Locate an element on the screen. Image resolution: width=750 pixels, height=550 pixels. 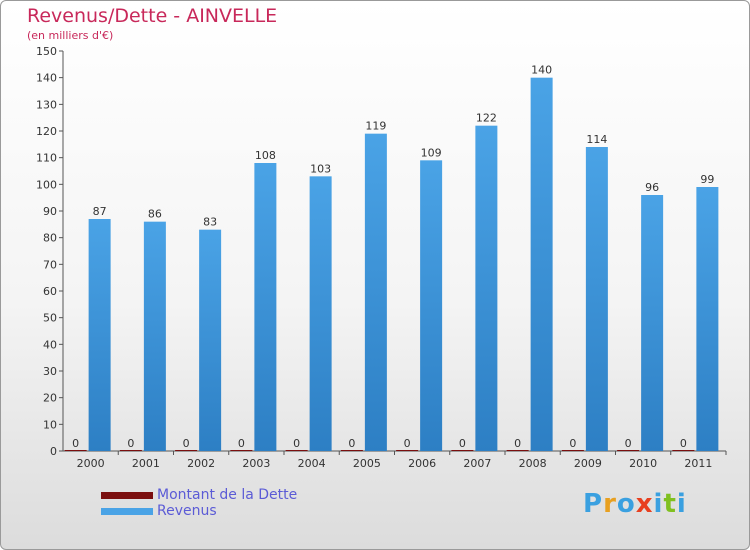
data-label-revenus: 103 is located at coordinates (320, 168).